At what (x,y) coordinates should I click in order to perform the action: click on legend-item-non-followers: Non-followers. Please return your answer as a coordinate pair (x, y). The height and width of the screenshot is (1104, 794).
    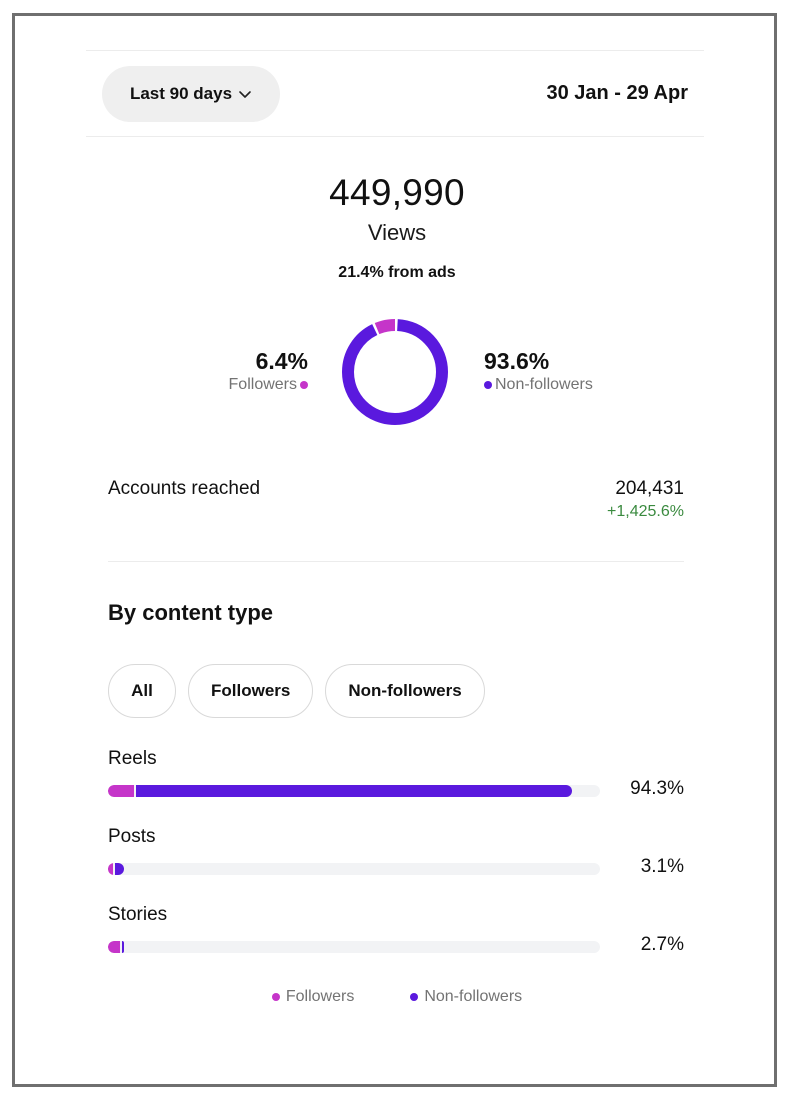
    Looking at the image, I should click on (466, 997).